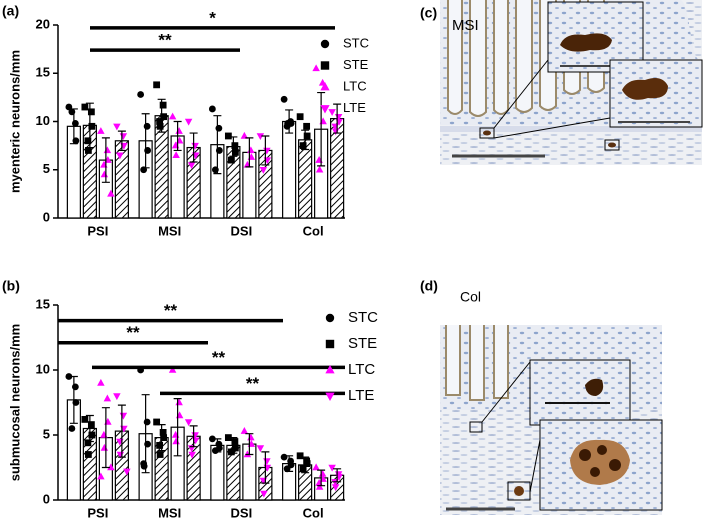  Describe the element at coordinates (561, 82) in the screenshot. I see `micrograph-c: (c) MSI` at that location.